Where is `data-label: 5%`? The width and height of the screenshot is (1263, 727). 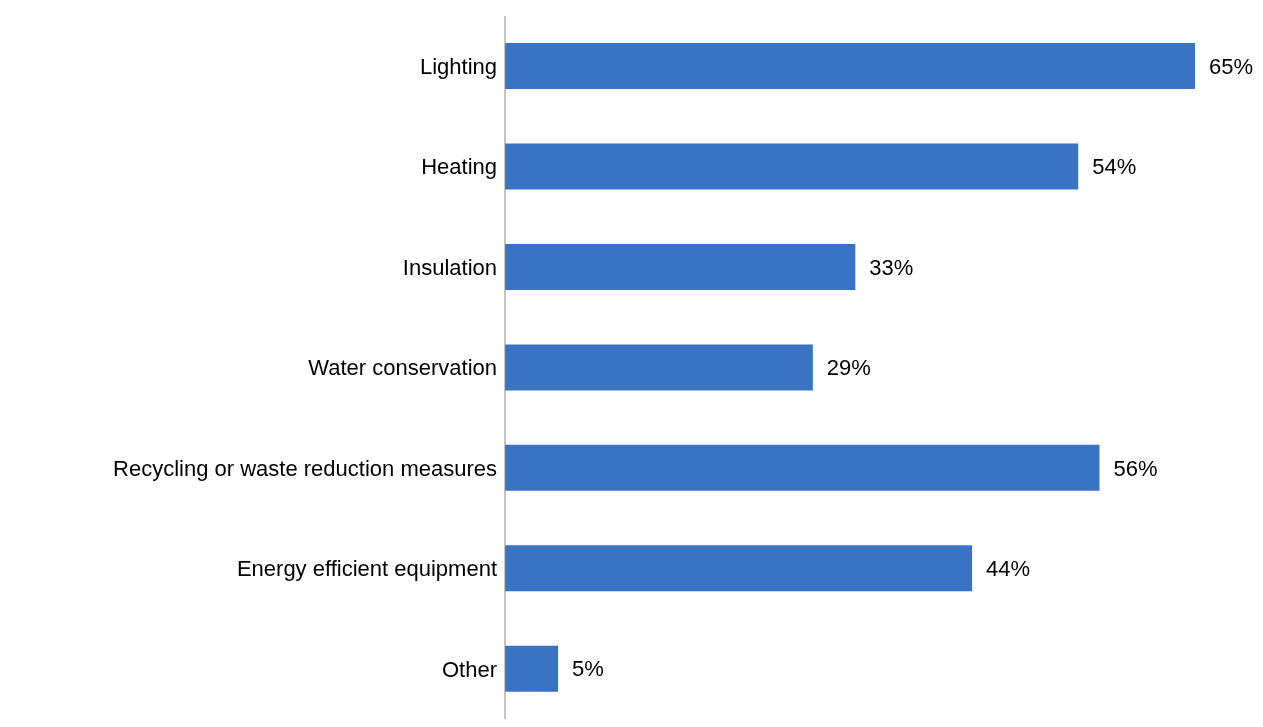
data-label: 5% is located at coordinates (588, 669).